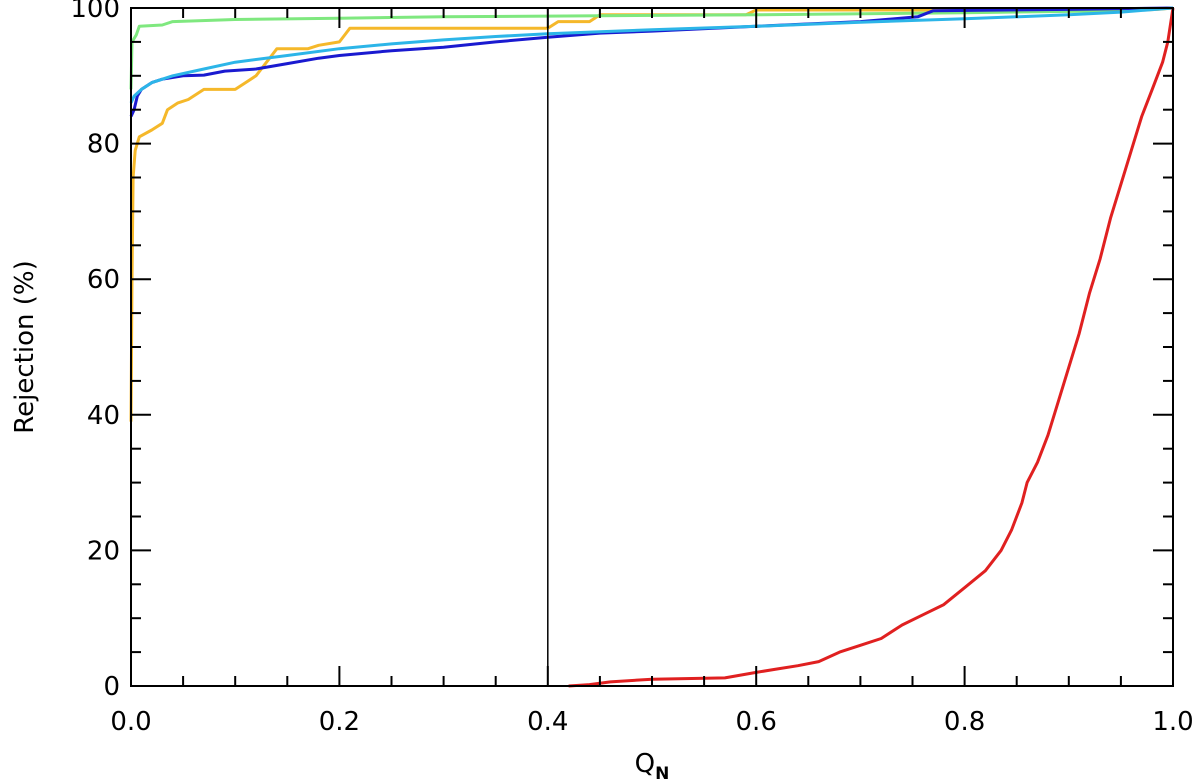 The image size is (1200, 784). What do you see at coordinates (95, 351) in the screenshot?
I see `y-tick-labels: 0 20 40 60 80 100` at bounding box center [95, 351].